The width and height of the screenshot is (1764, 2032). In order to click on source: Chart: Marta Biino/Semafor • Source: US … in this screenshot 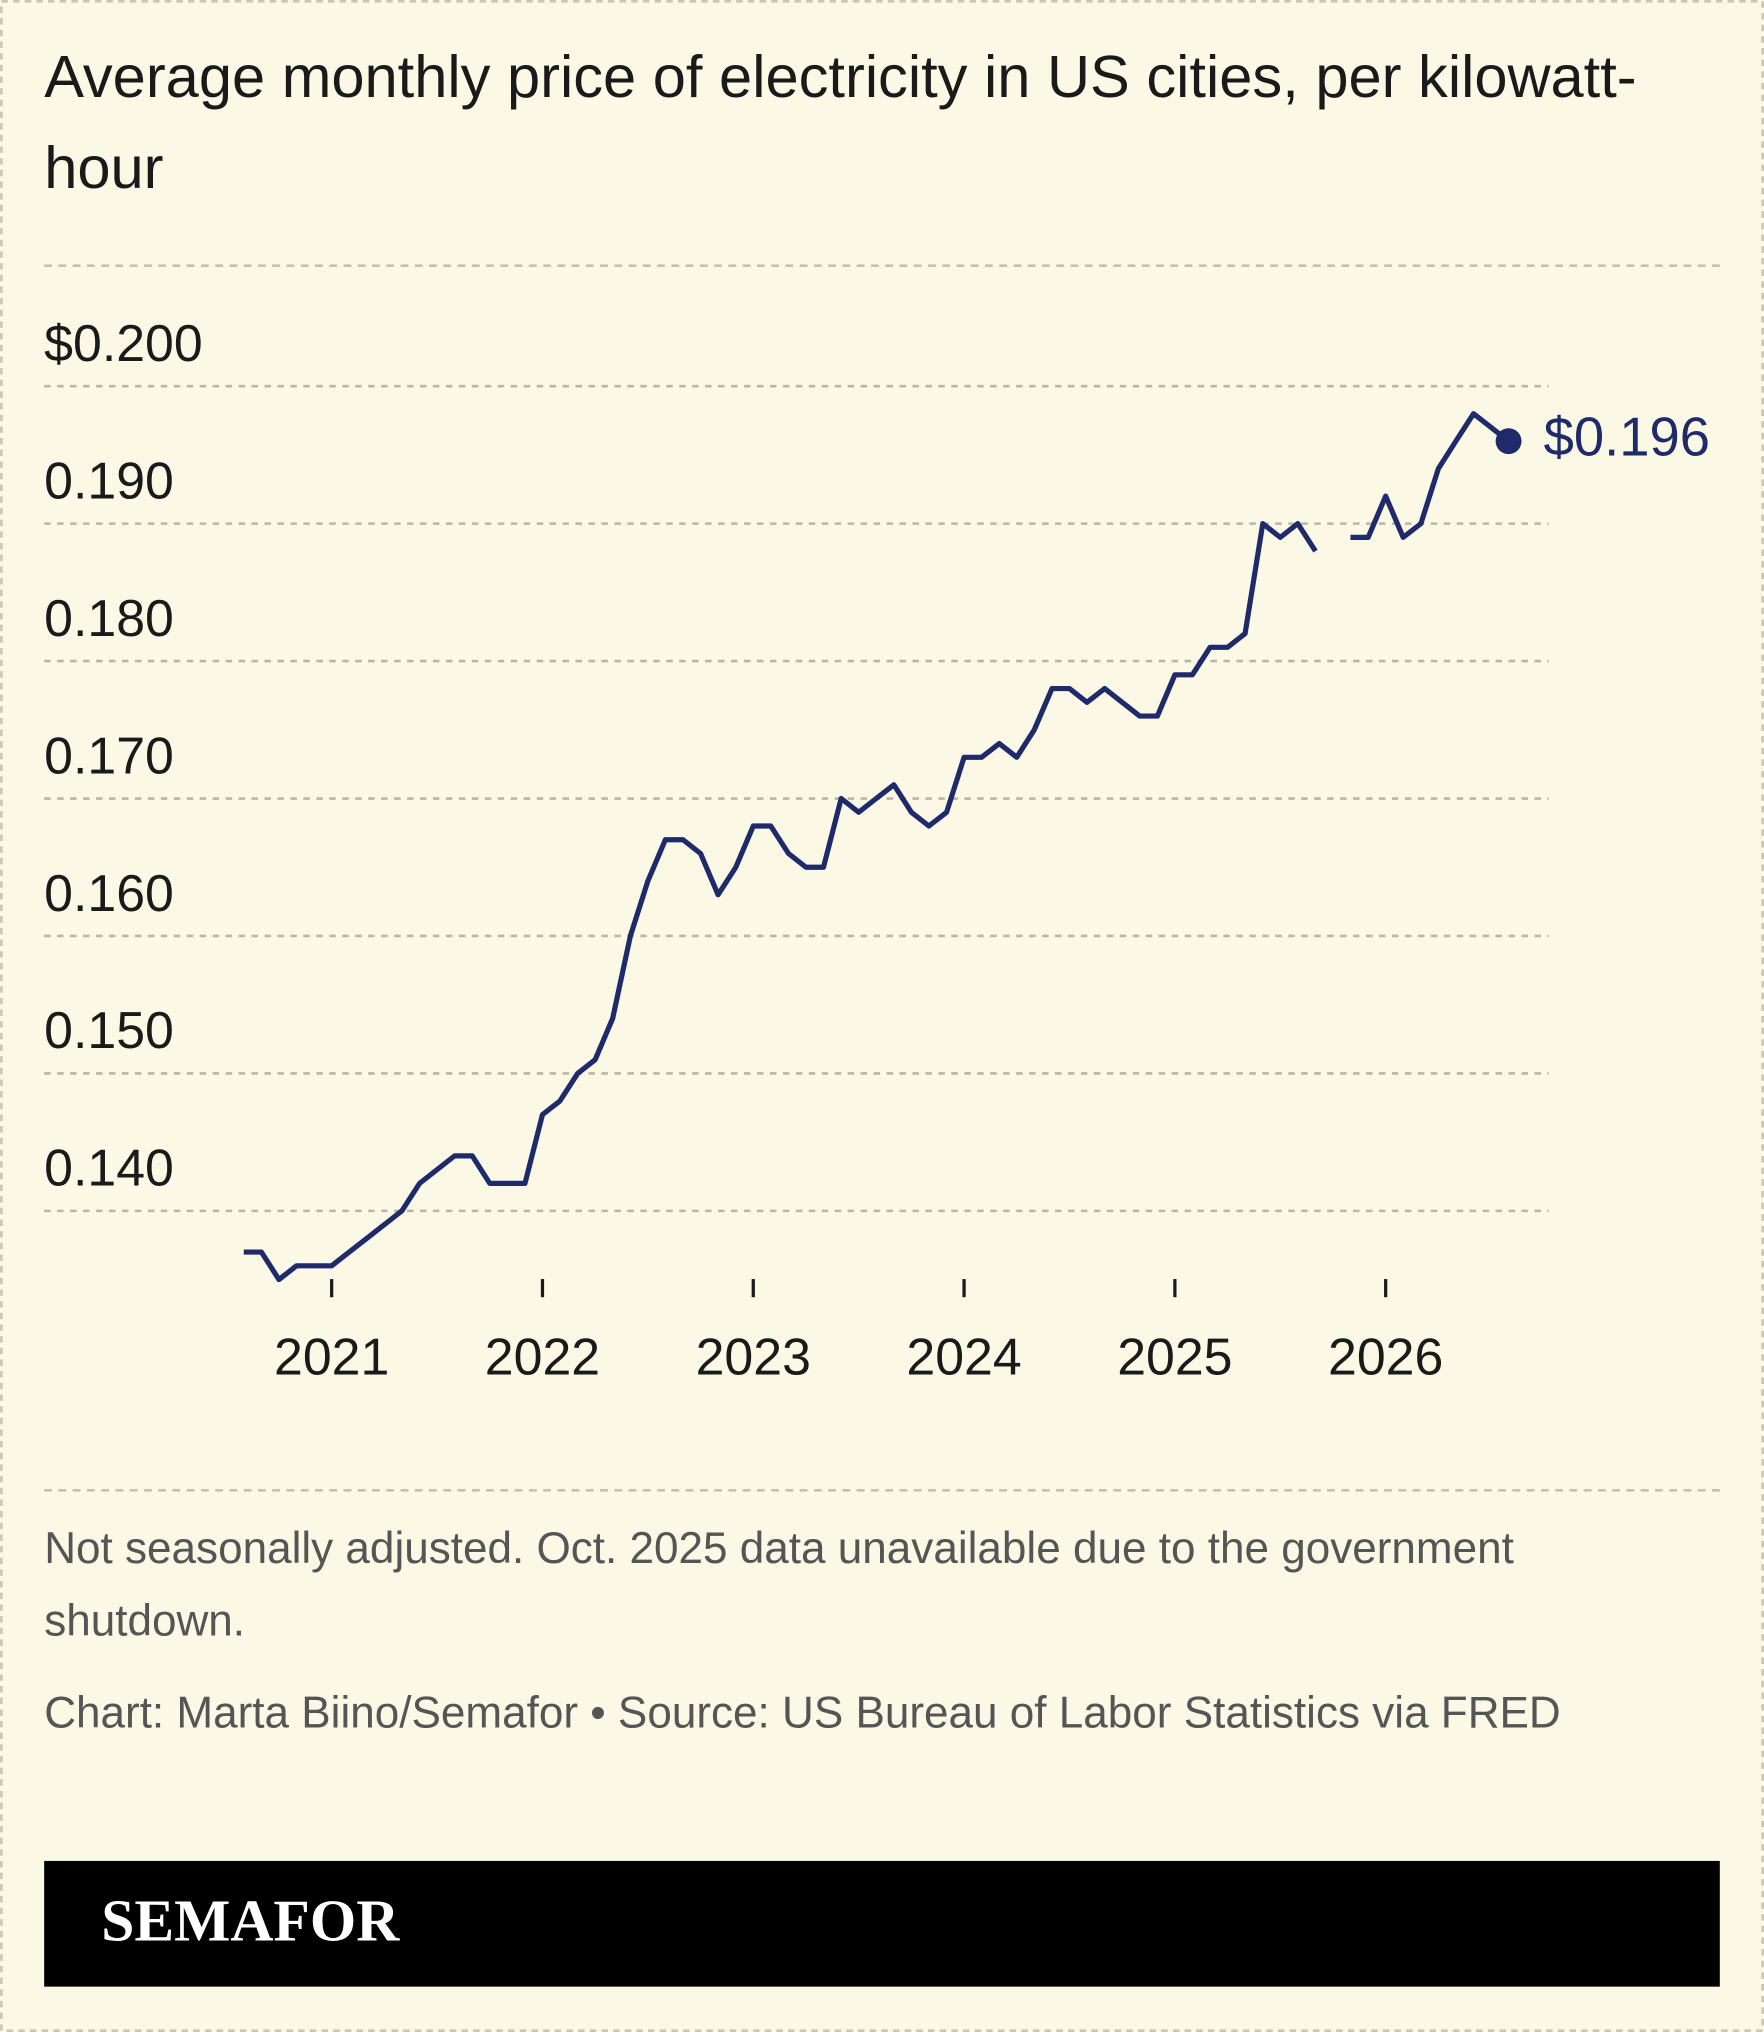, I will do `click(802, 1713)`.